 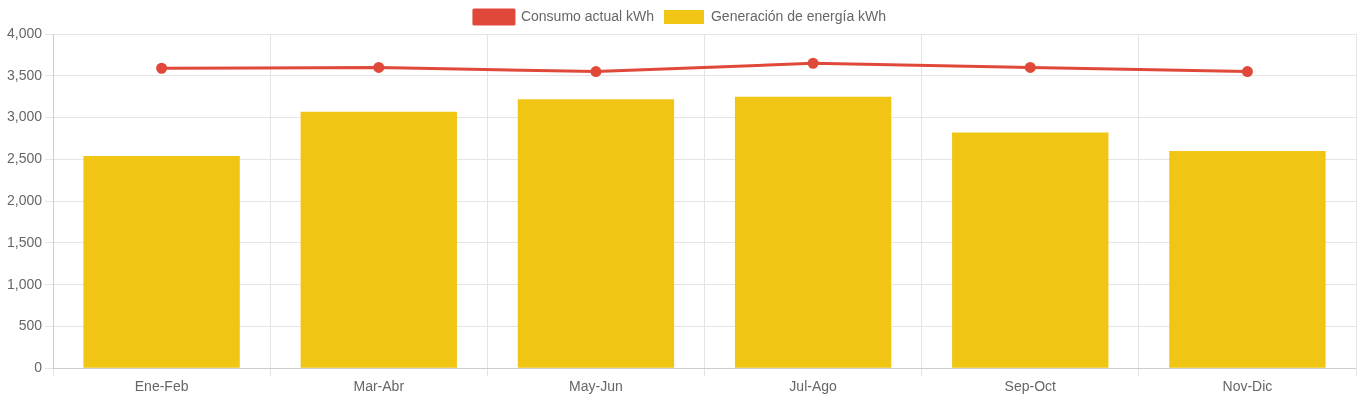 I want to click on x-tick-label: Ene-Feb, so click(x=161, y=386).